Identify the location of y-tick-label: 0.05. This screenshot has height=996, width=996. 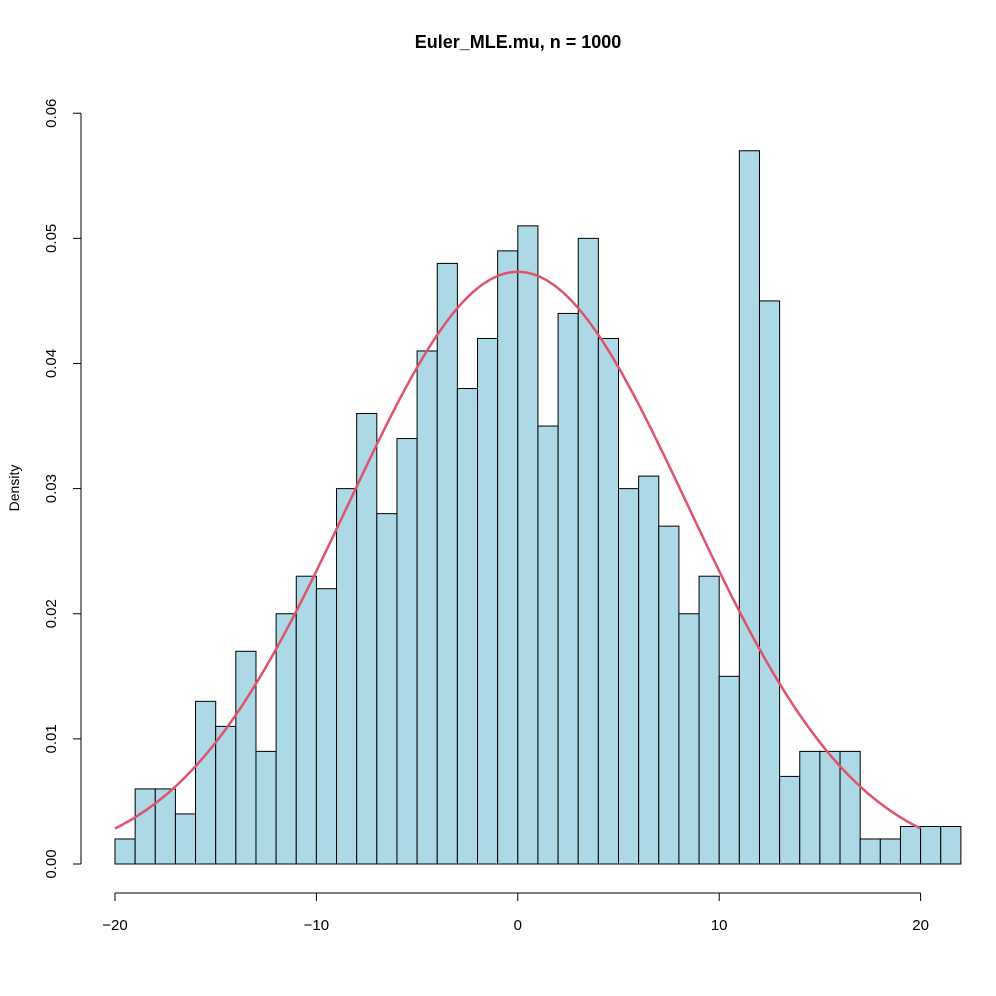
(51, 238).